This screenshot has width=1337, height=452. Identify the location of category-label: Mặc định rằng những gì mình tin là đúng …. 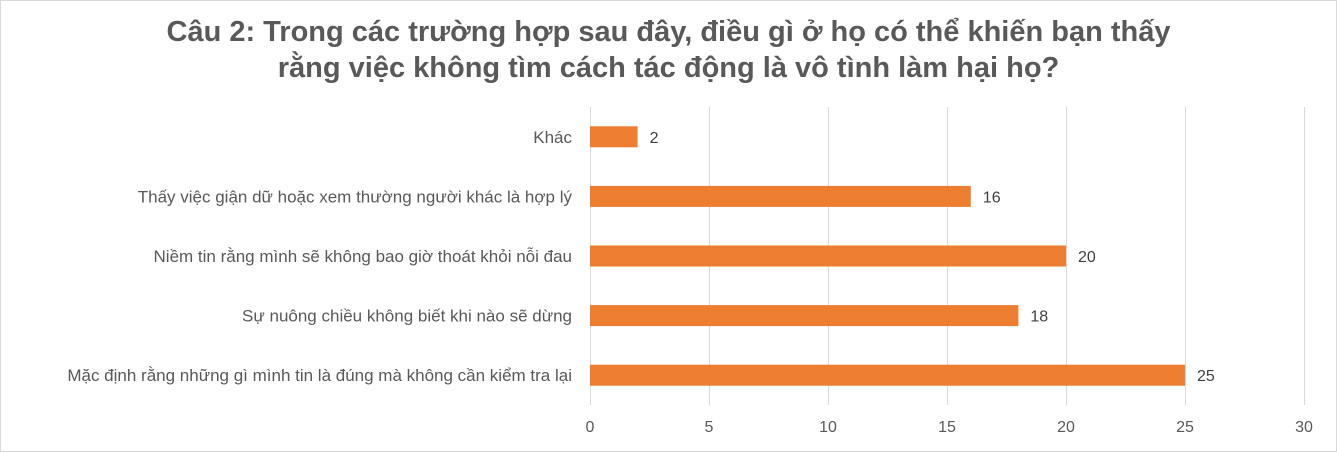
(319, 375).